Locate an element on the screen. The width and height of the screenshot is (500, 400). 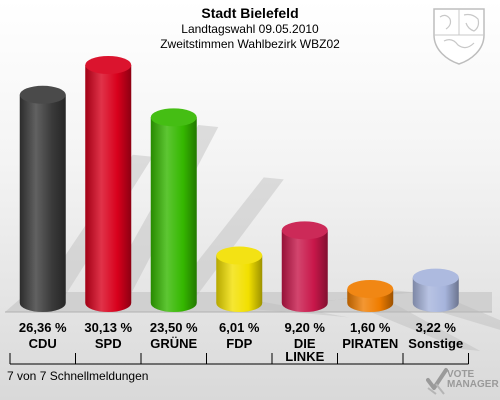
footer-status: 7 von 7 Schnellmeldungen is located at coordinates (78, 376).